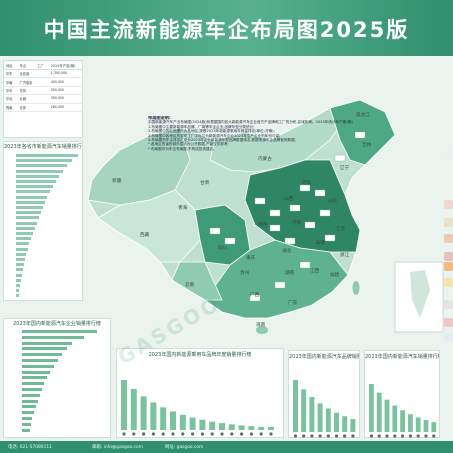 The height and width of the screenshot is (453, 453). What do you see at coordinates (9, 99) in the screenshot?
I see `table-cell: 华北` at bounding box center [9, 99].